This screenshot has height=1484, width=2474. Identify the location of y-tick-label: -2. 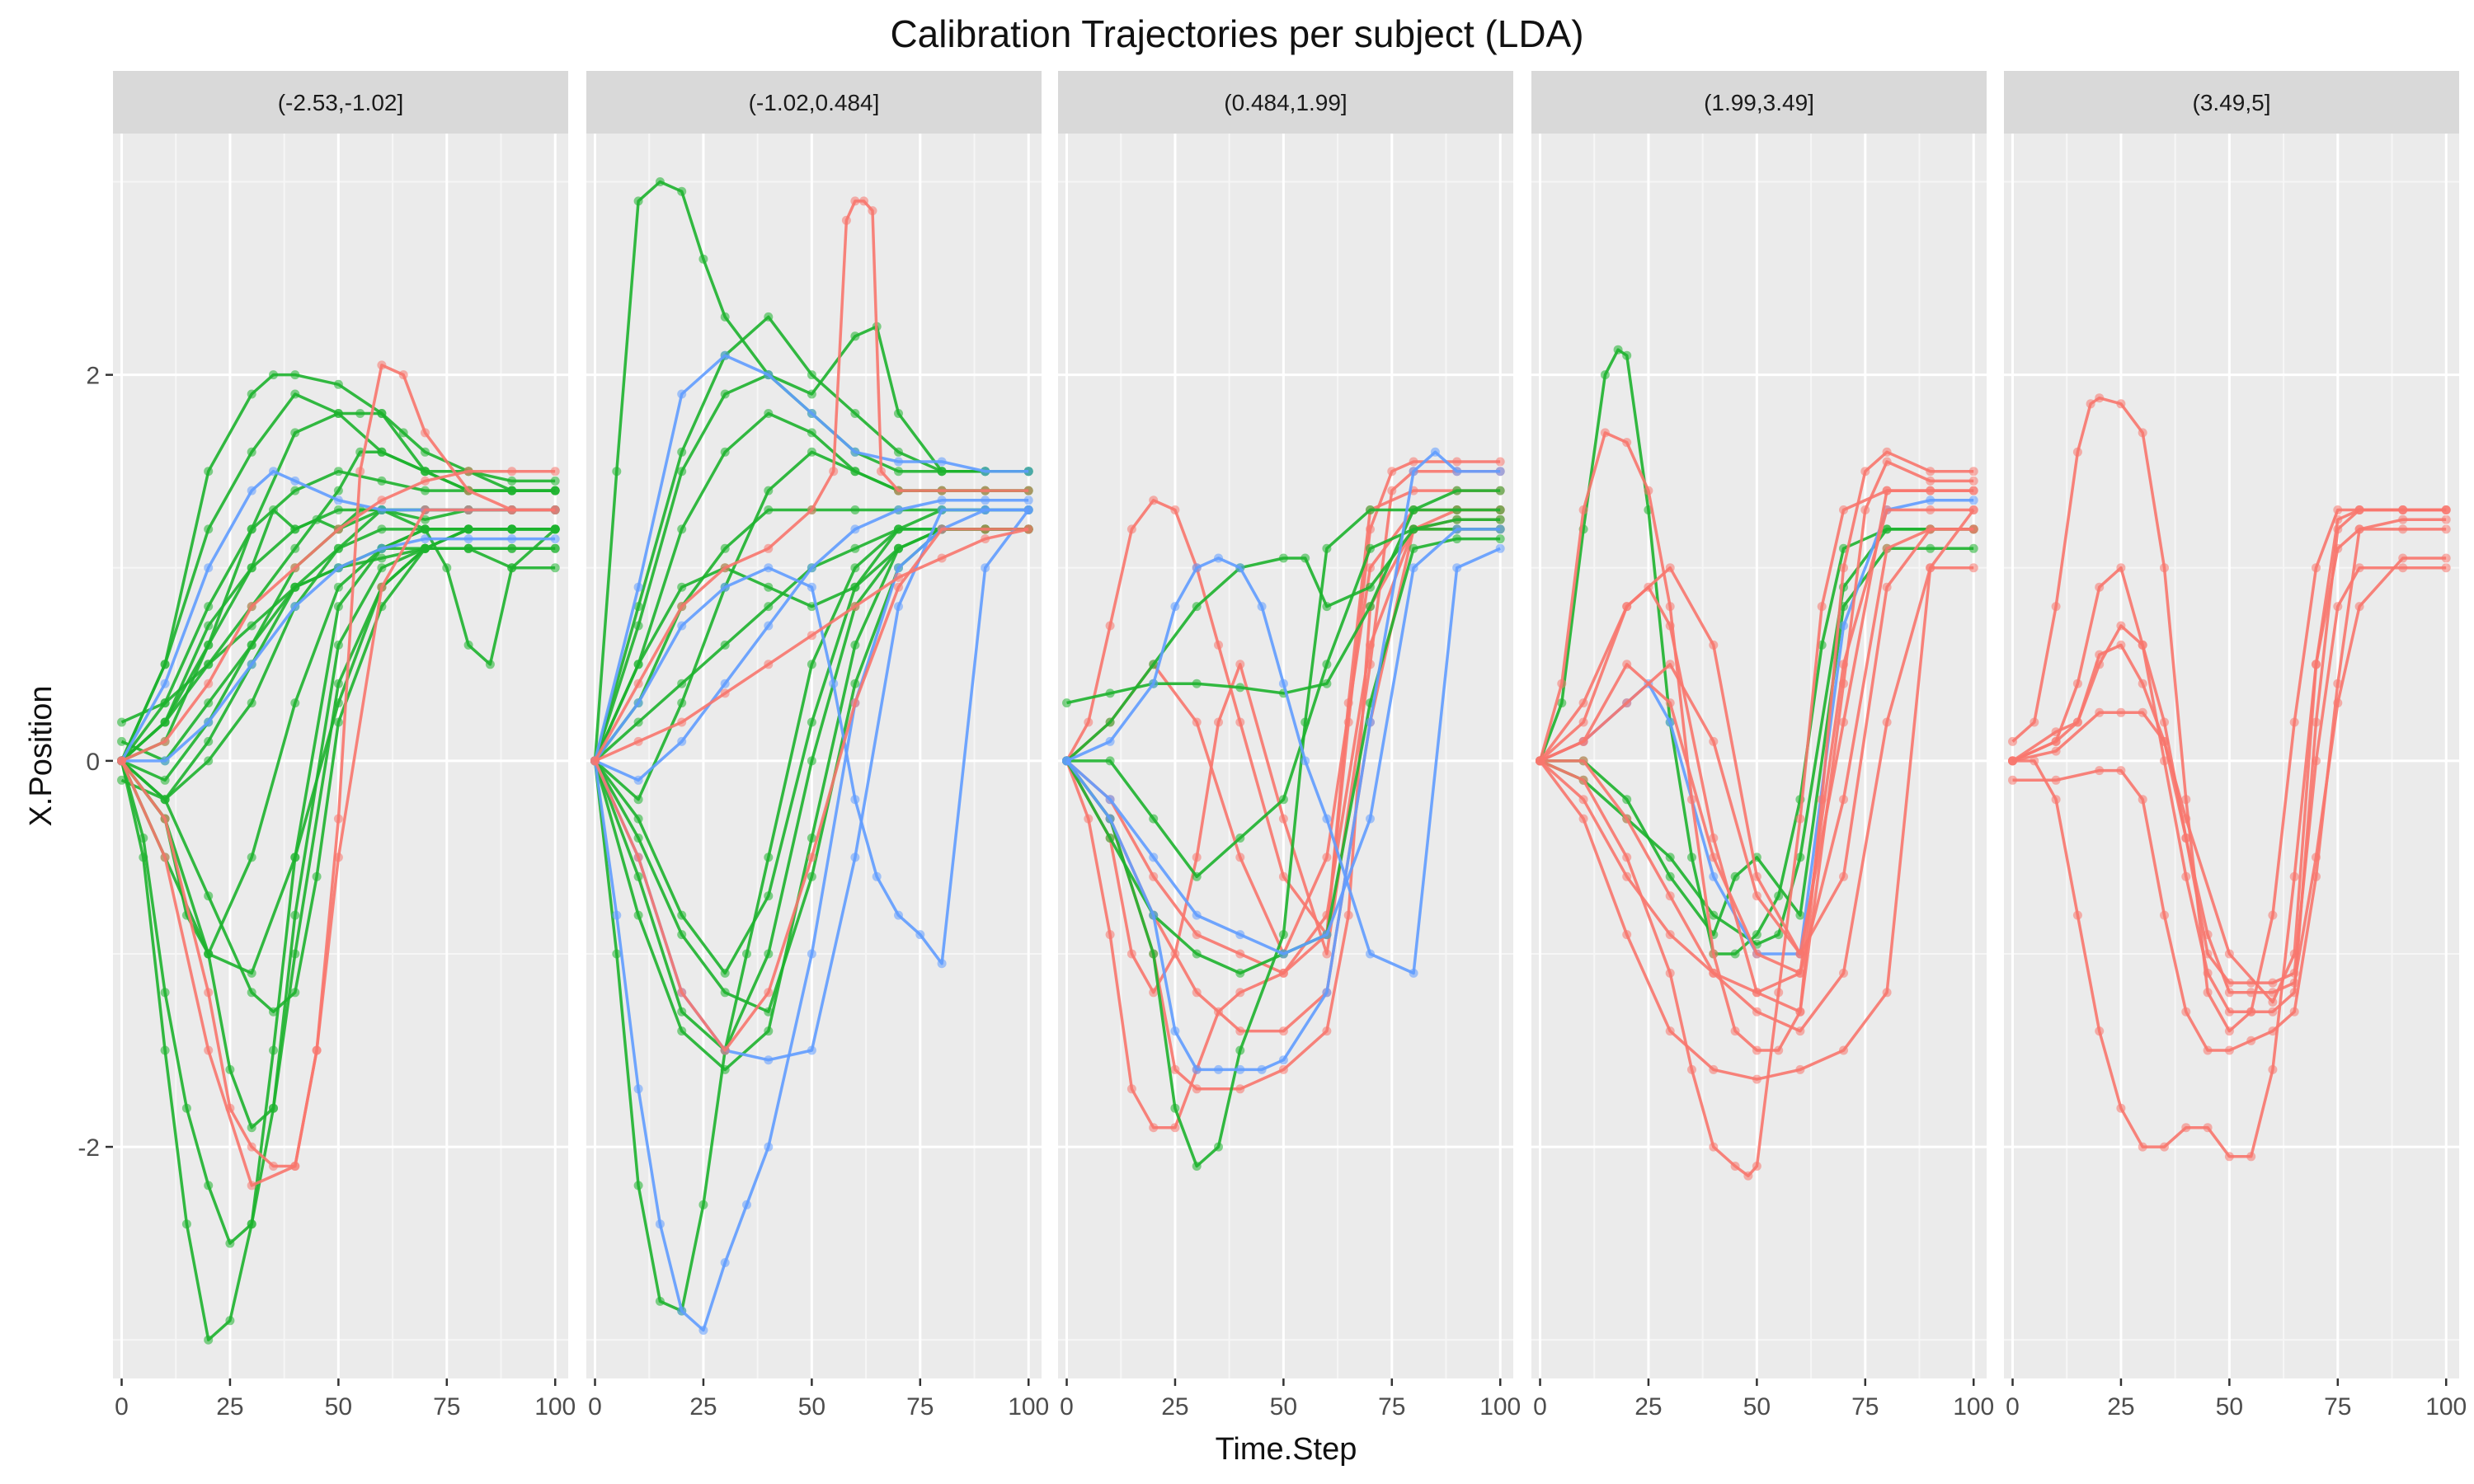
(89, 1148).